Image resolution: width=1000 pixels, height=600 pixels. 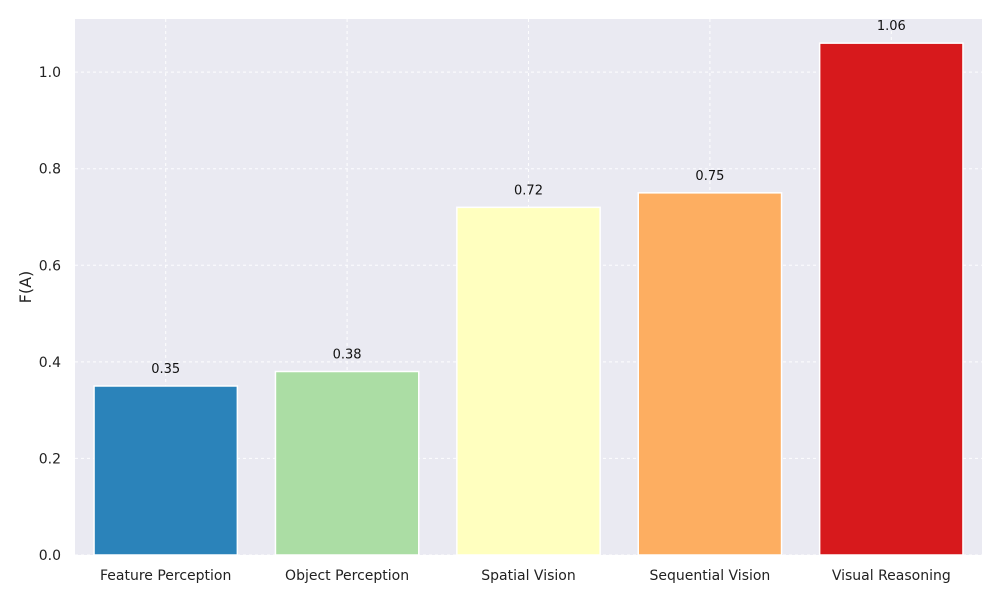 What do you see at coordinates (50, 73) in the screenshot?
I see `y-tick-label-5: 1.0` at bounding box center [50, 73].